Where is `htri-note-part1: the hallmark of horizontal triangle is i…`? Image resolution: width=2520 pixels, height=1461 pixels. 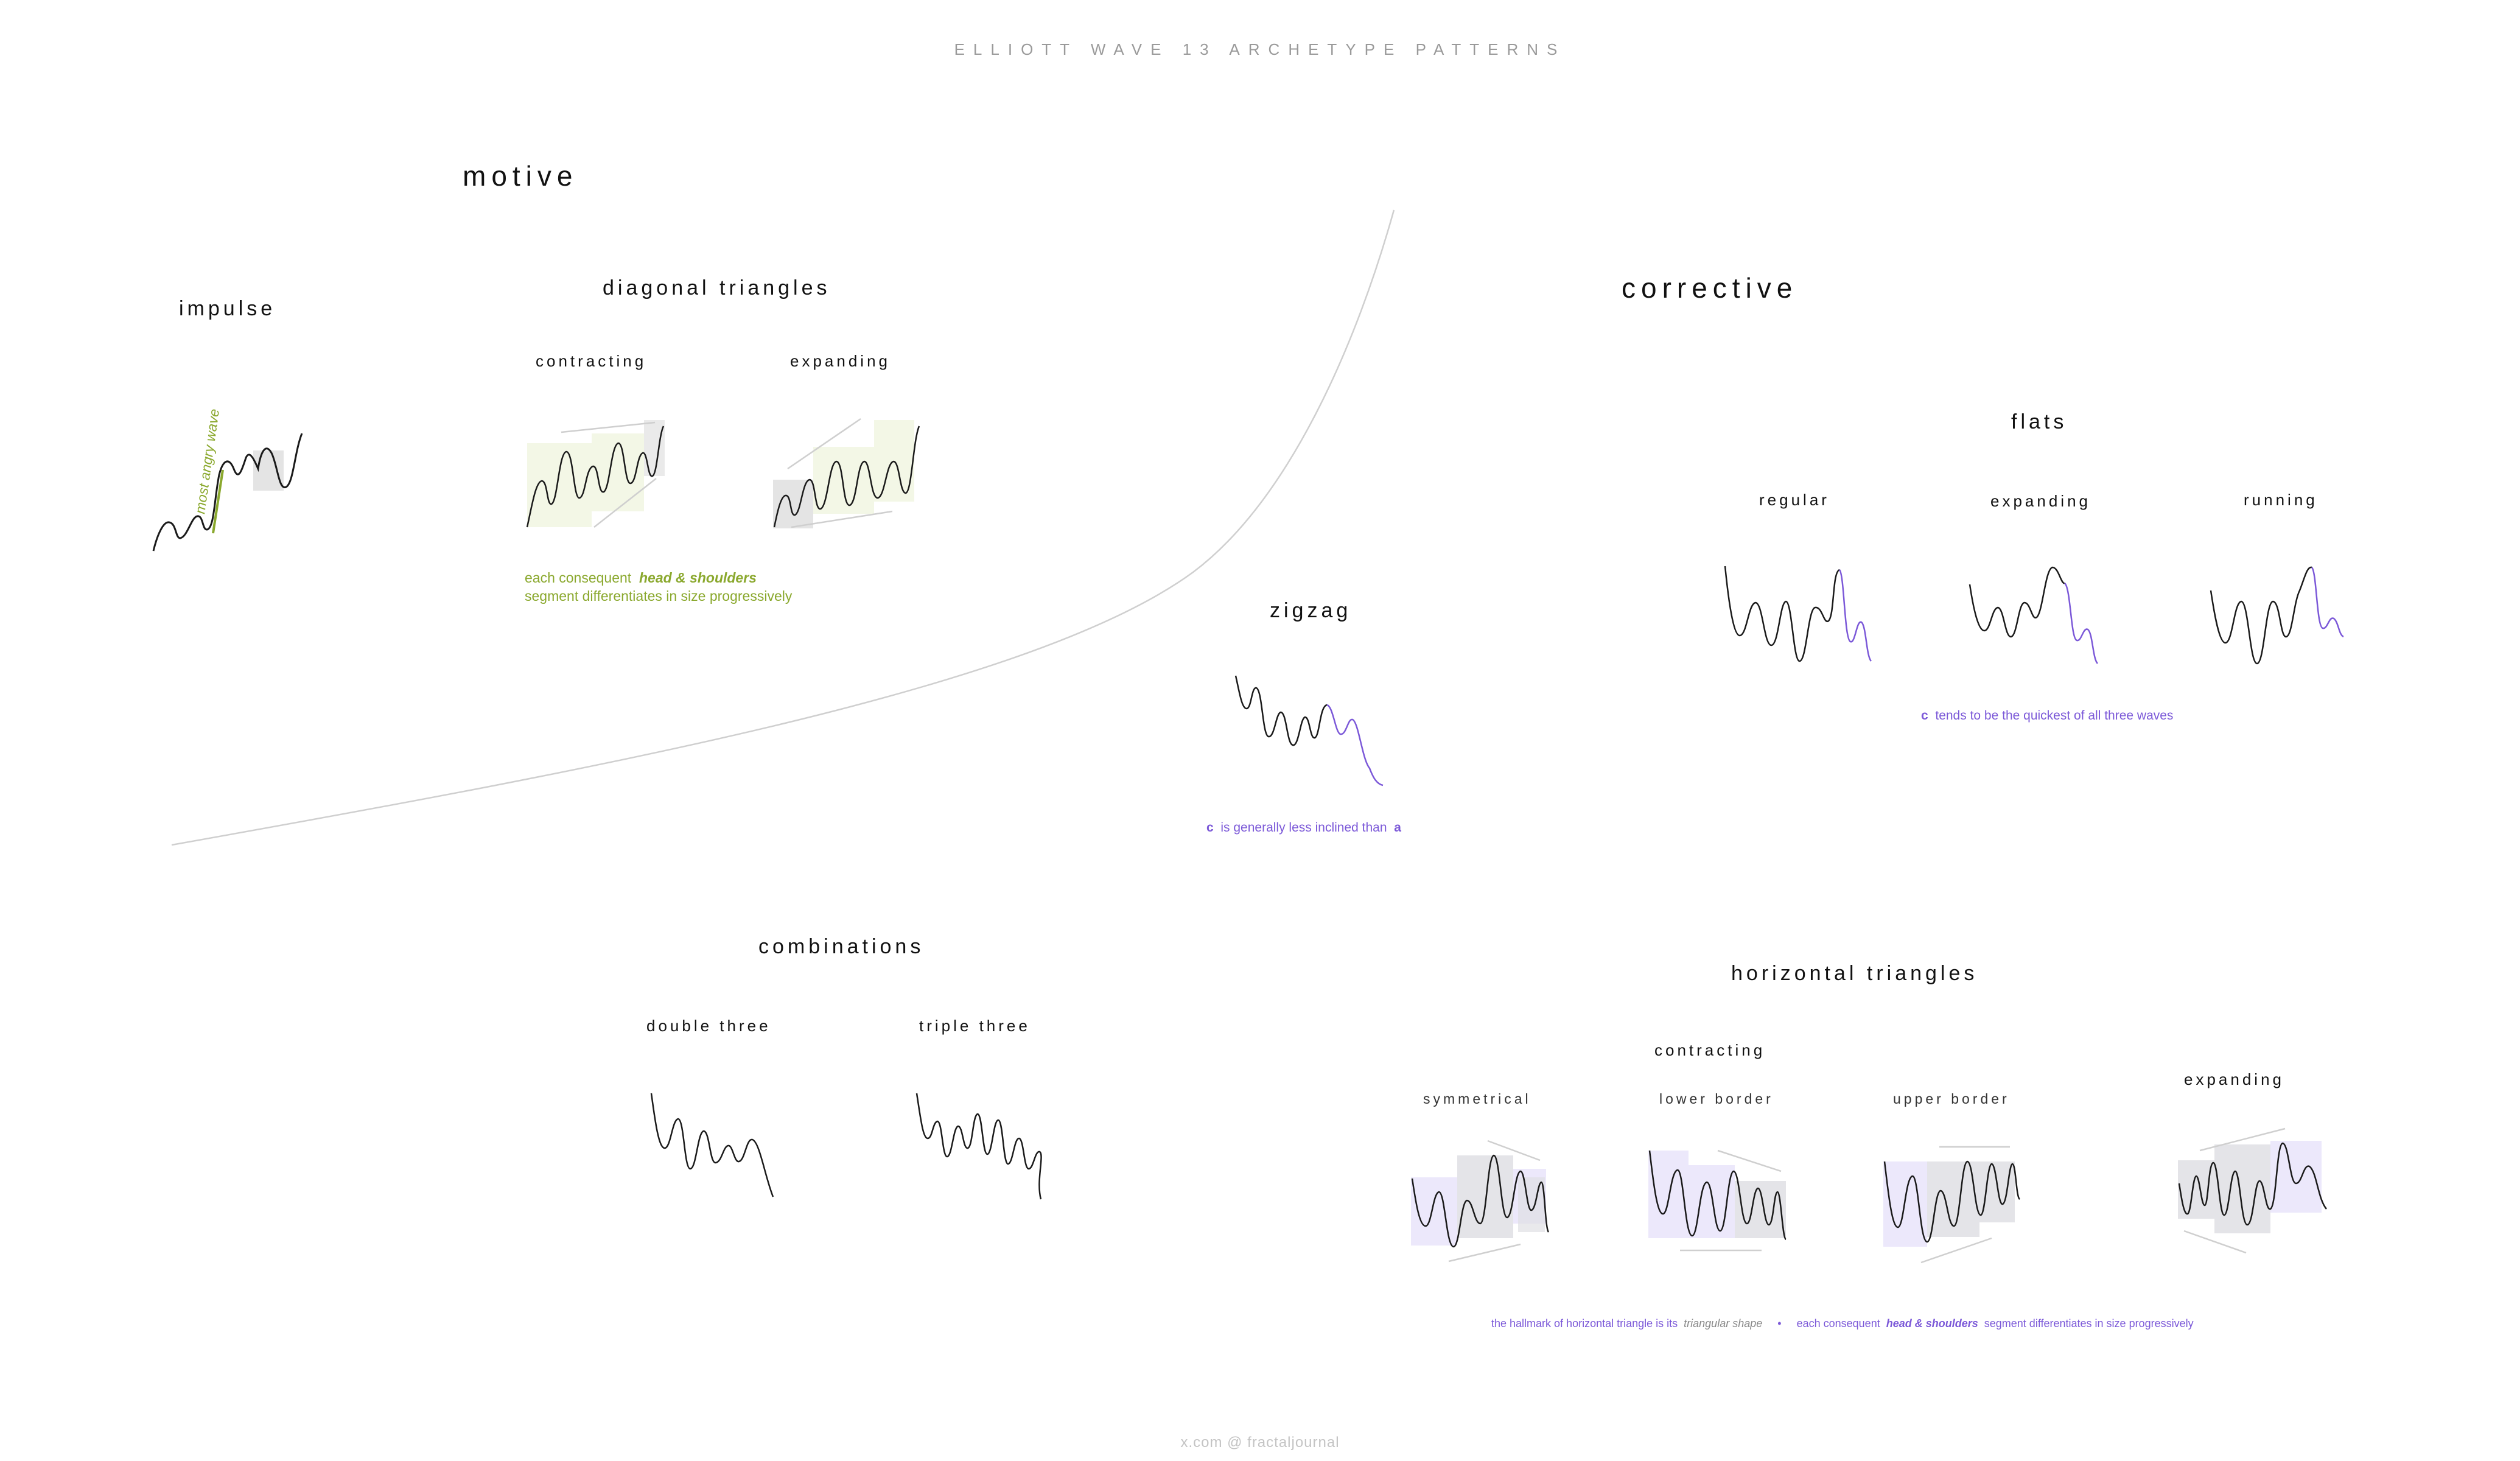 htri-note-part1: the hallmark of horizontal triangle is i… is located at coordinates (1584, 1323).